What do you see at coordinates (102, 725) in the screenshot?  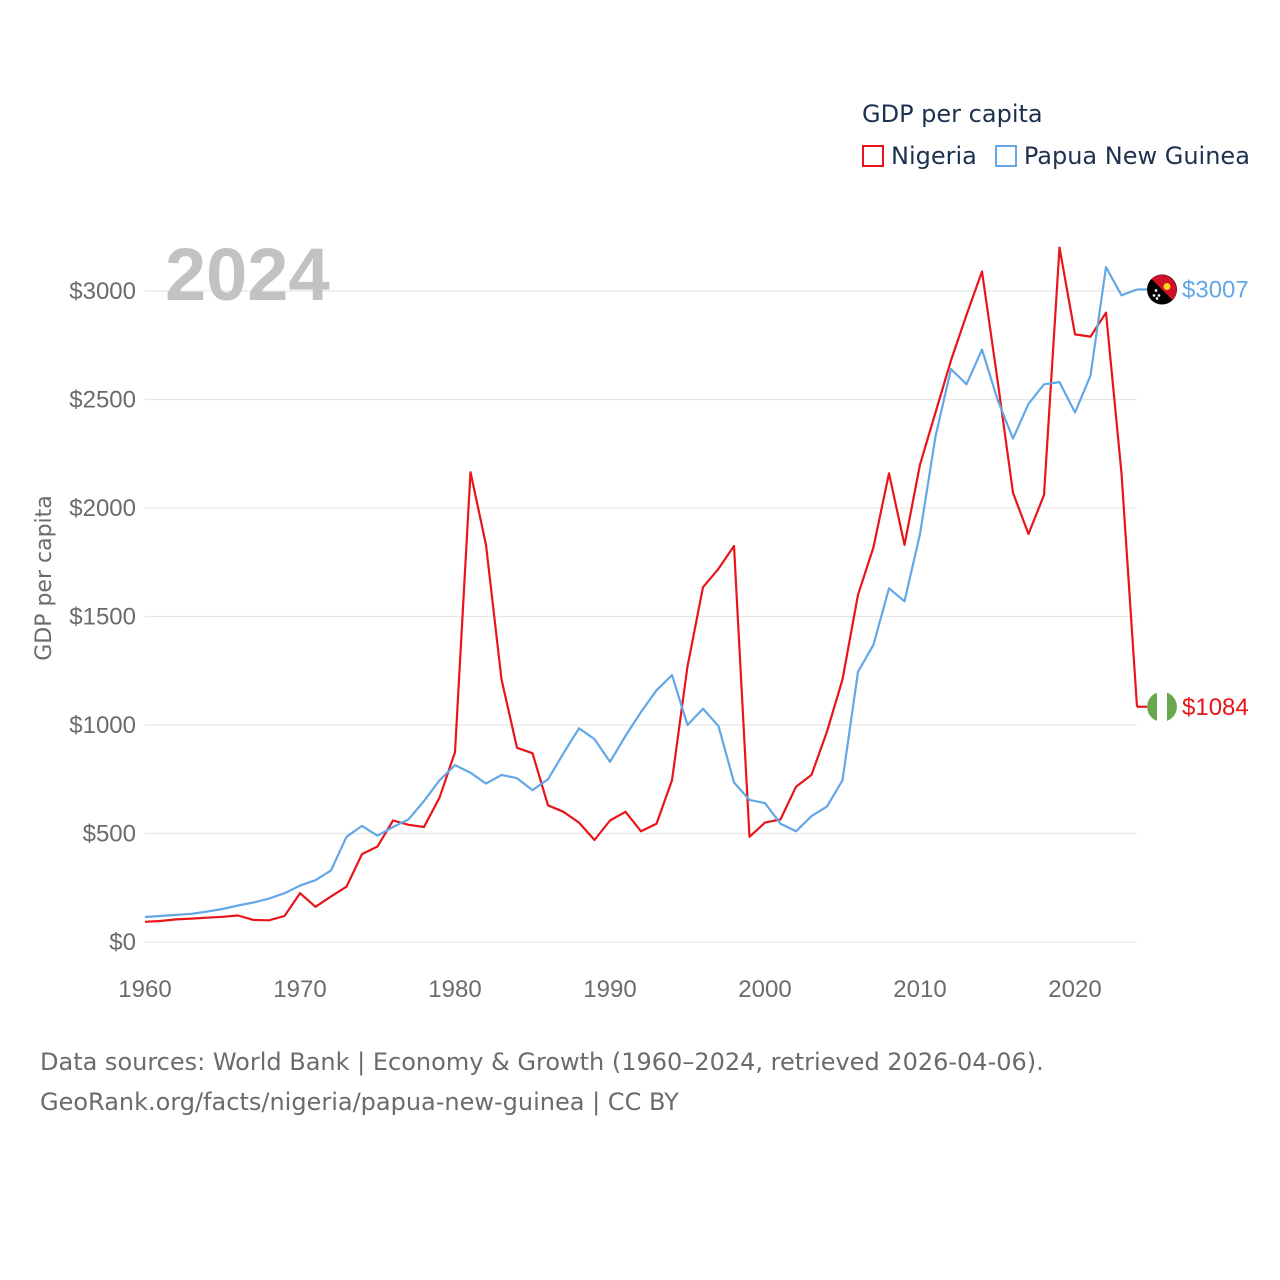 I see `y-tick-label: $1000` at bounding box center [102, 725].